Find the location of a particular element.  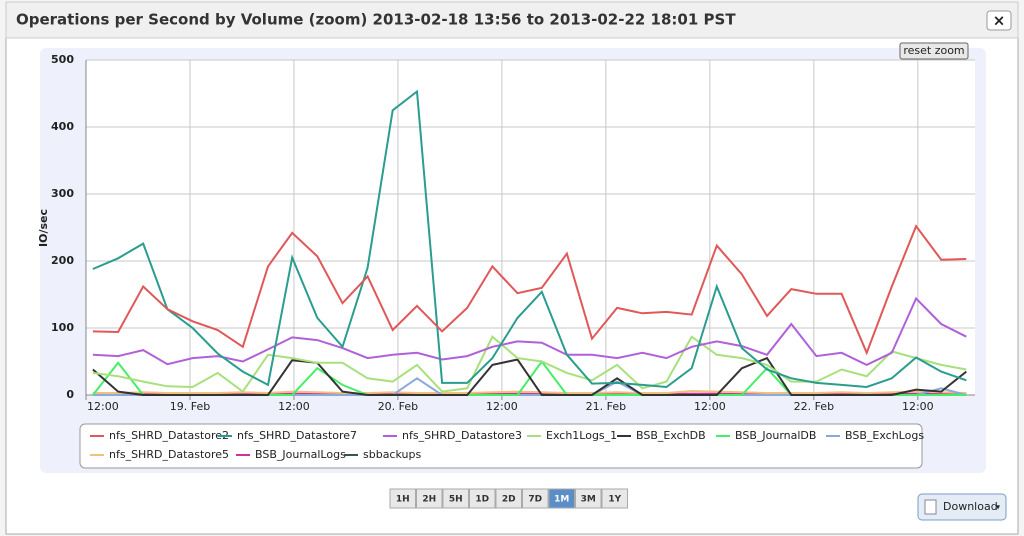

y-tick-label: 200 is located at coordinates (62, 260).